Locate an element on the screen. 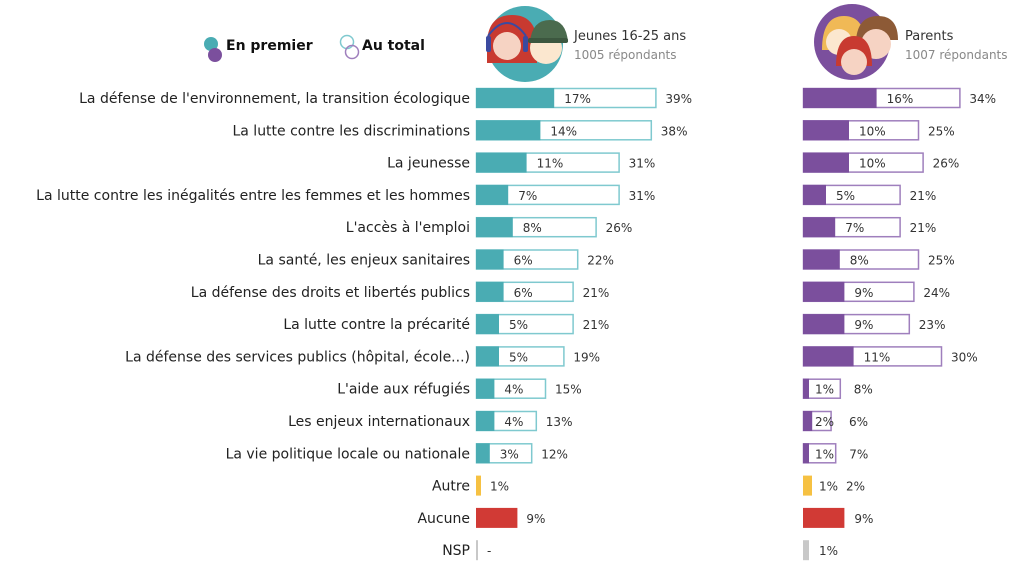 Image resolution: width=1024 pixels, height=561 pixels. youth-first-value: 14% is located at coordinates (563, 131).